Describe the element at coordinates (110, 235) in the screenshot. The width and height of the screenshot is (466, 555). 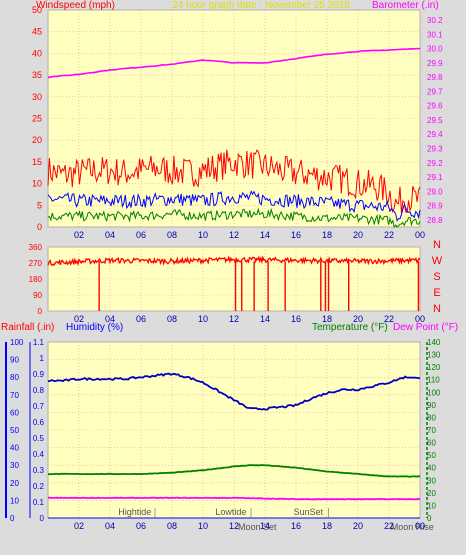
I see `wind-x-tick-label: 04` at that location.